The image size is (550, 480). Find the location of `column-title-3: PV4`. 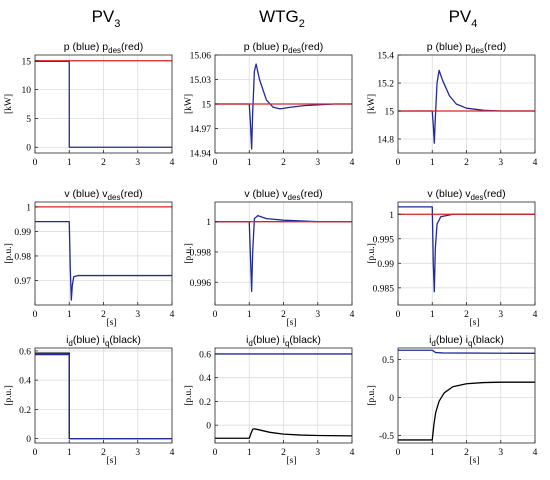

column-title-3: PV4 is located at coordinates (463, 18).